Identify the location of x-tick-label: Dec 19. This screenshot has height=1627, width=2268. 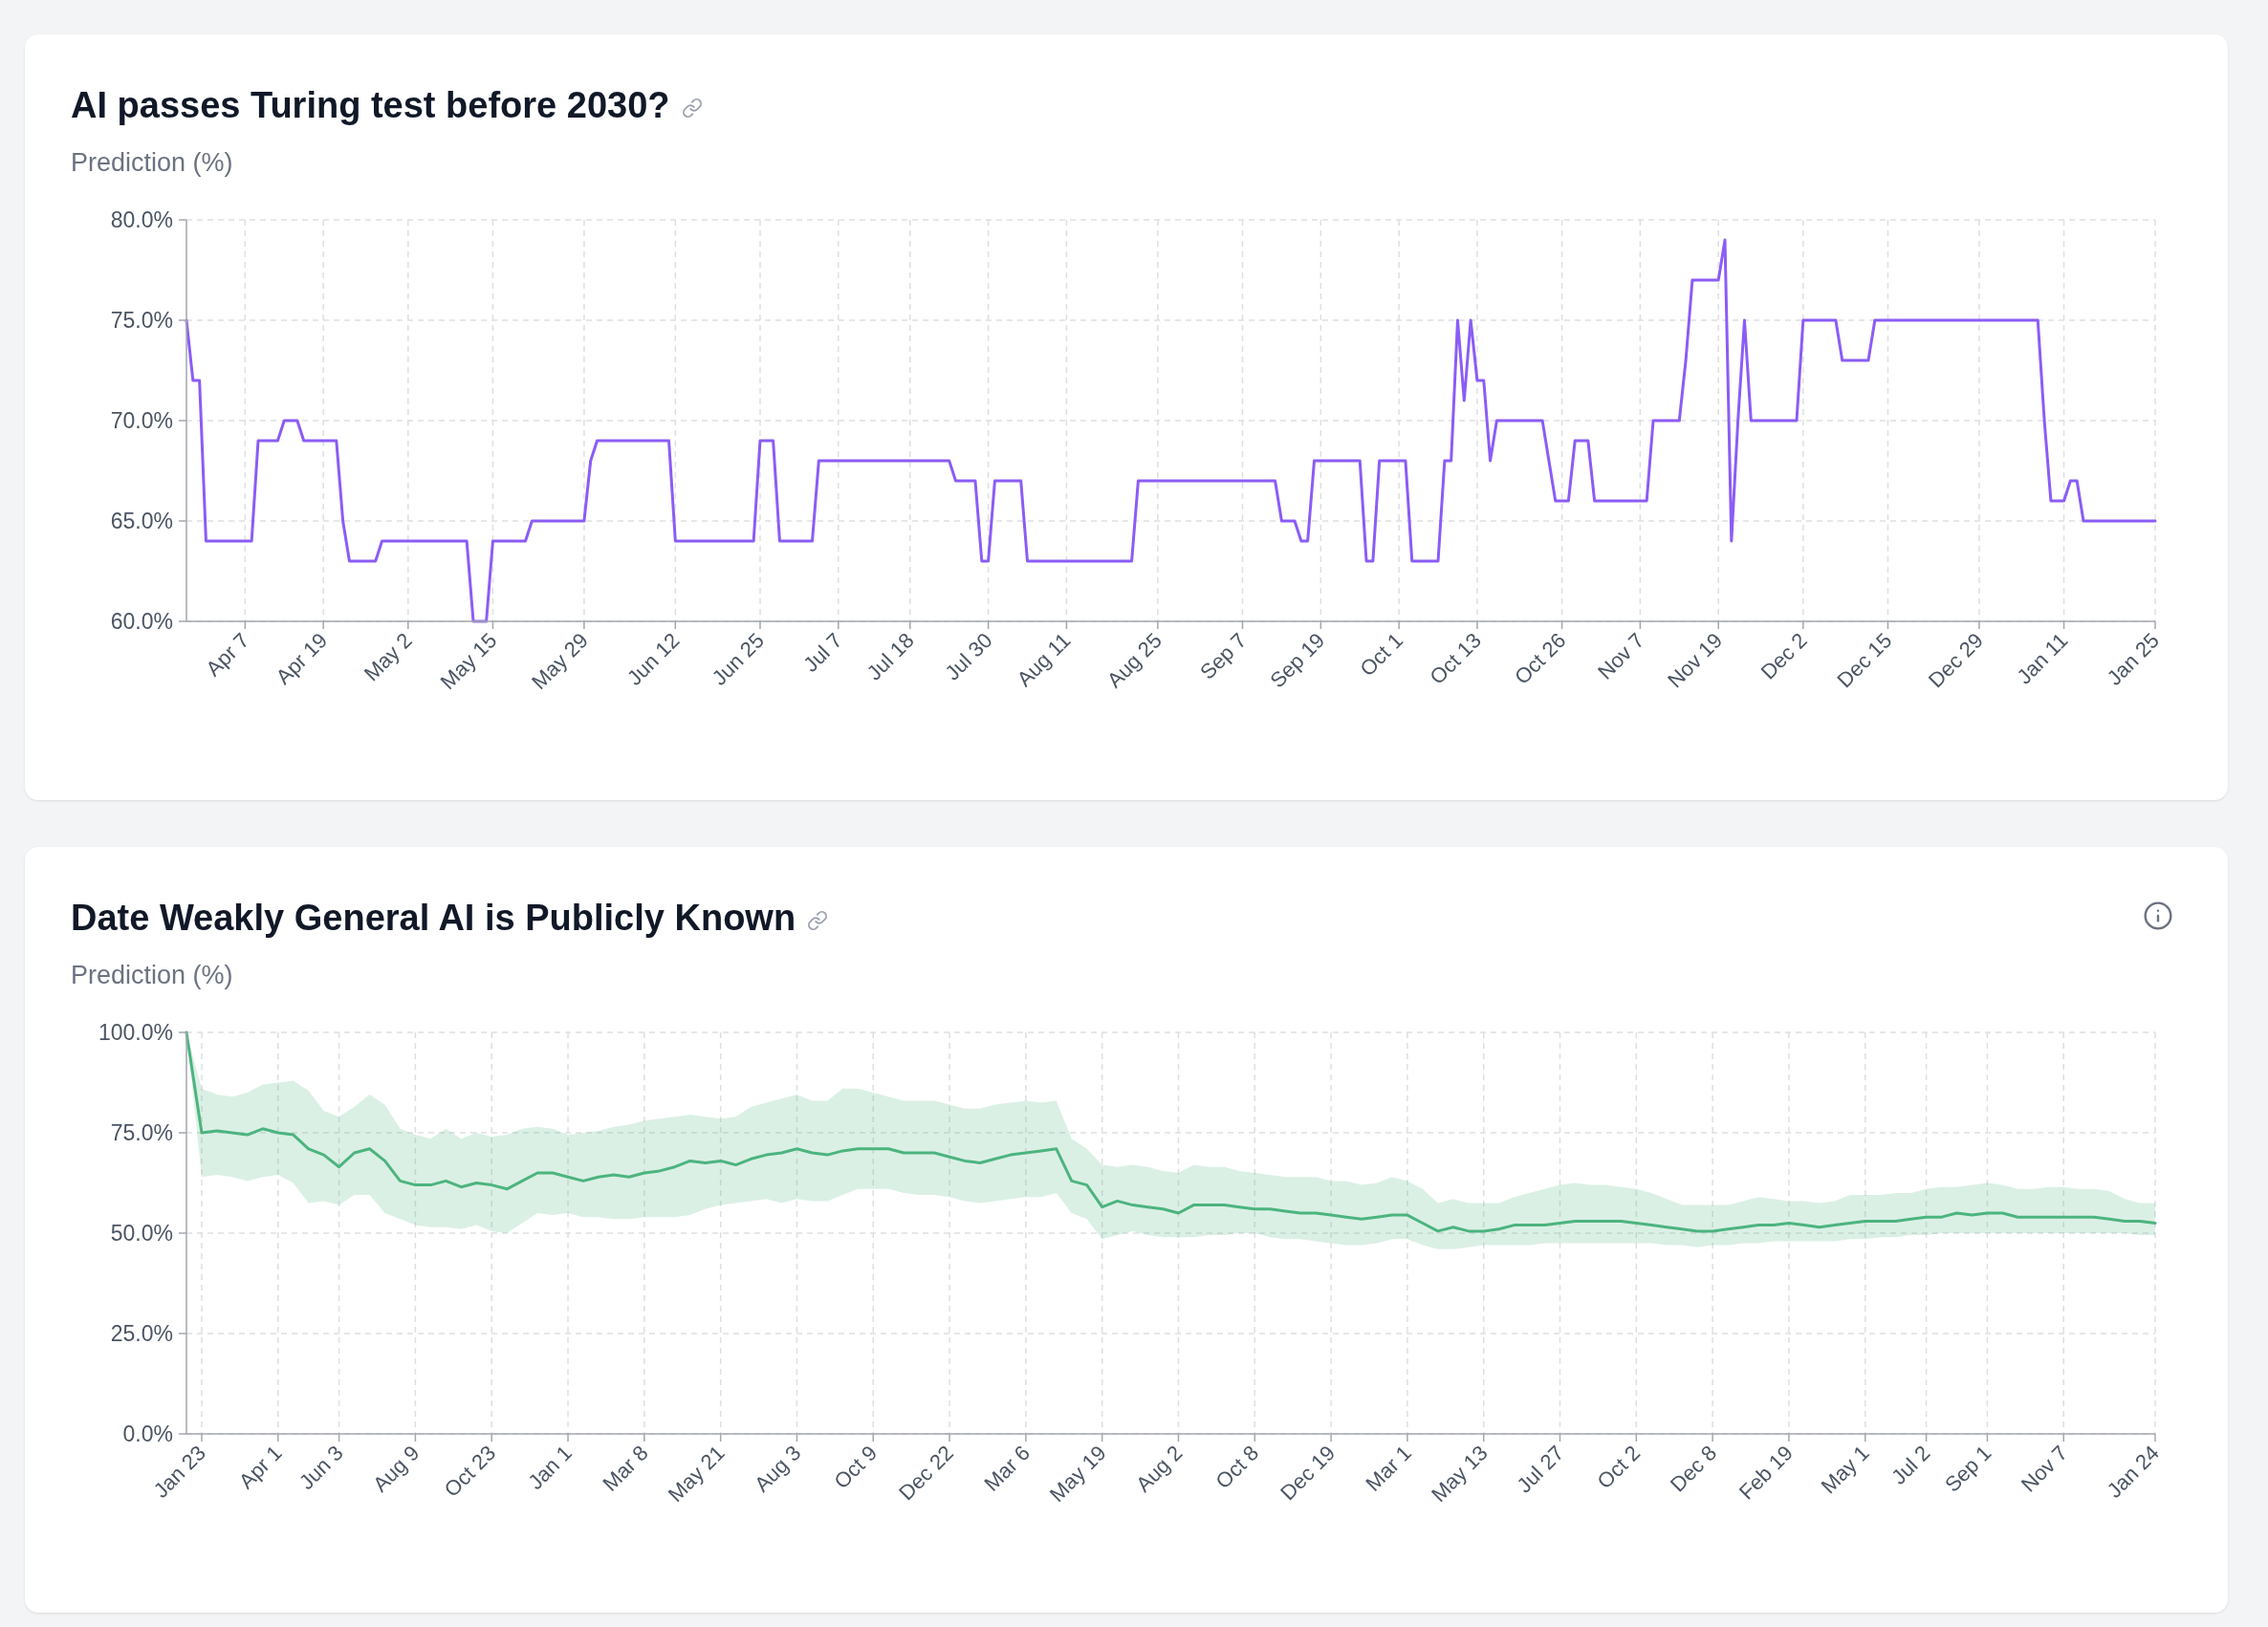
(1308, 1473).